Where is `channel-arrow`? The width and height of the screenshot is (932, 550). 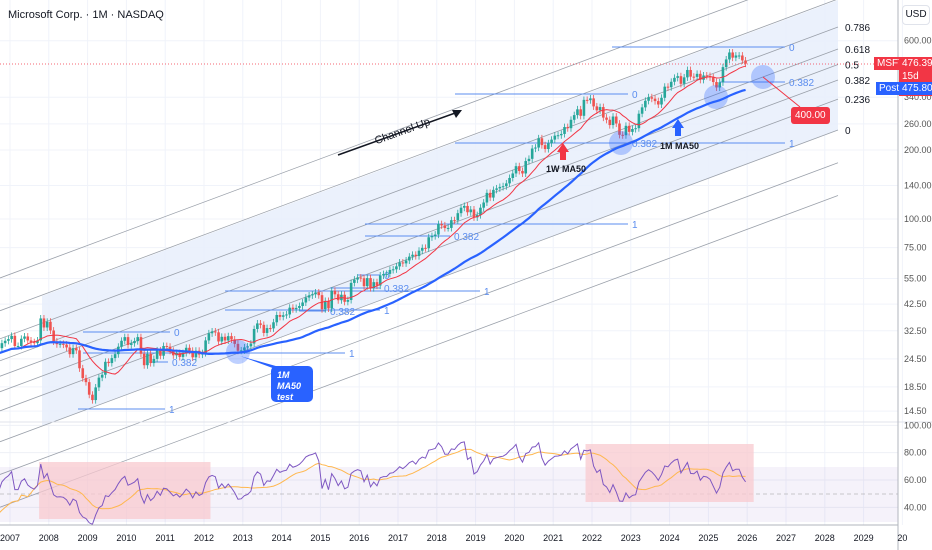 channel-arrow is located at coordinates (398, 133).